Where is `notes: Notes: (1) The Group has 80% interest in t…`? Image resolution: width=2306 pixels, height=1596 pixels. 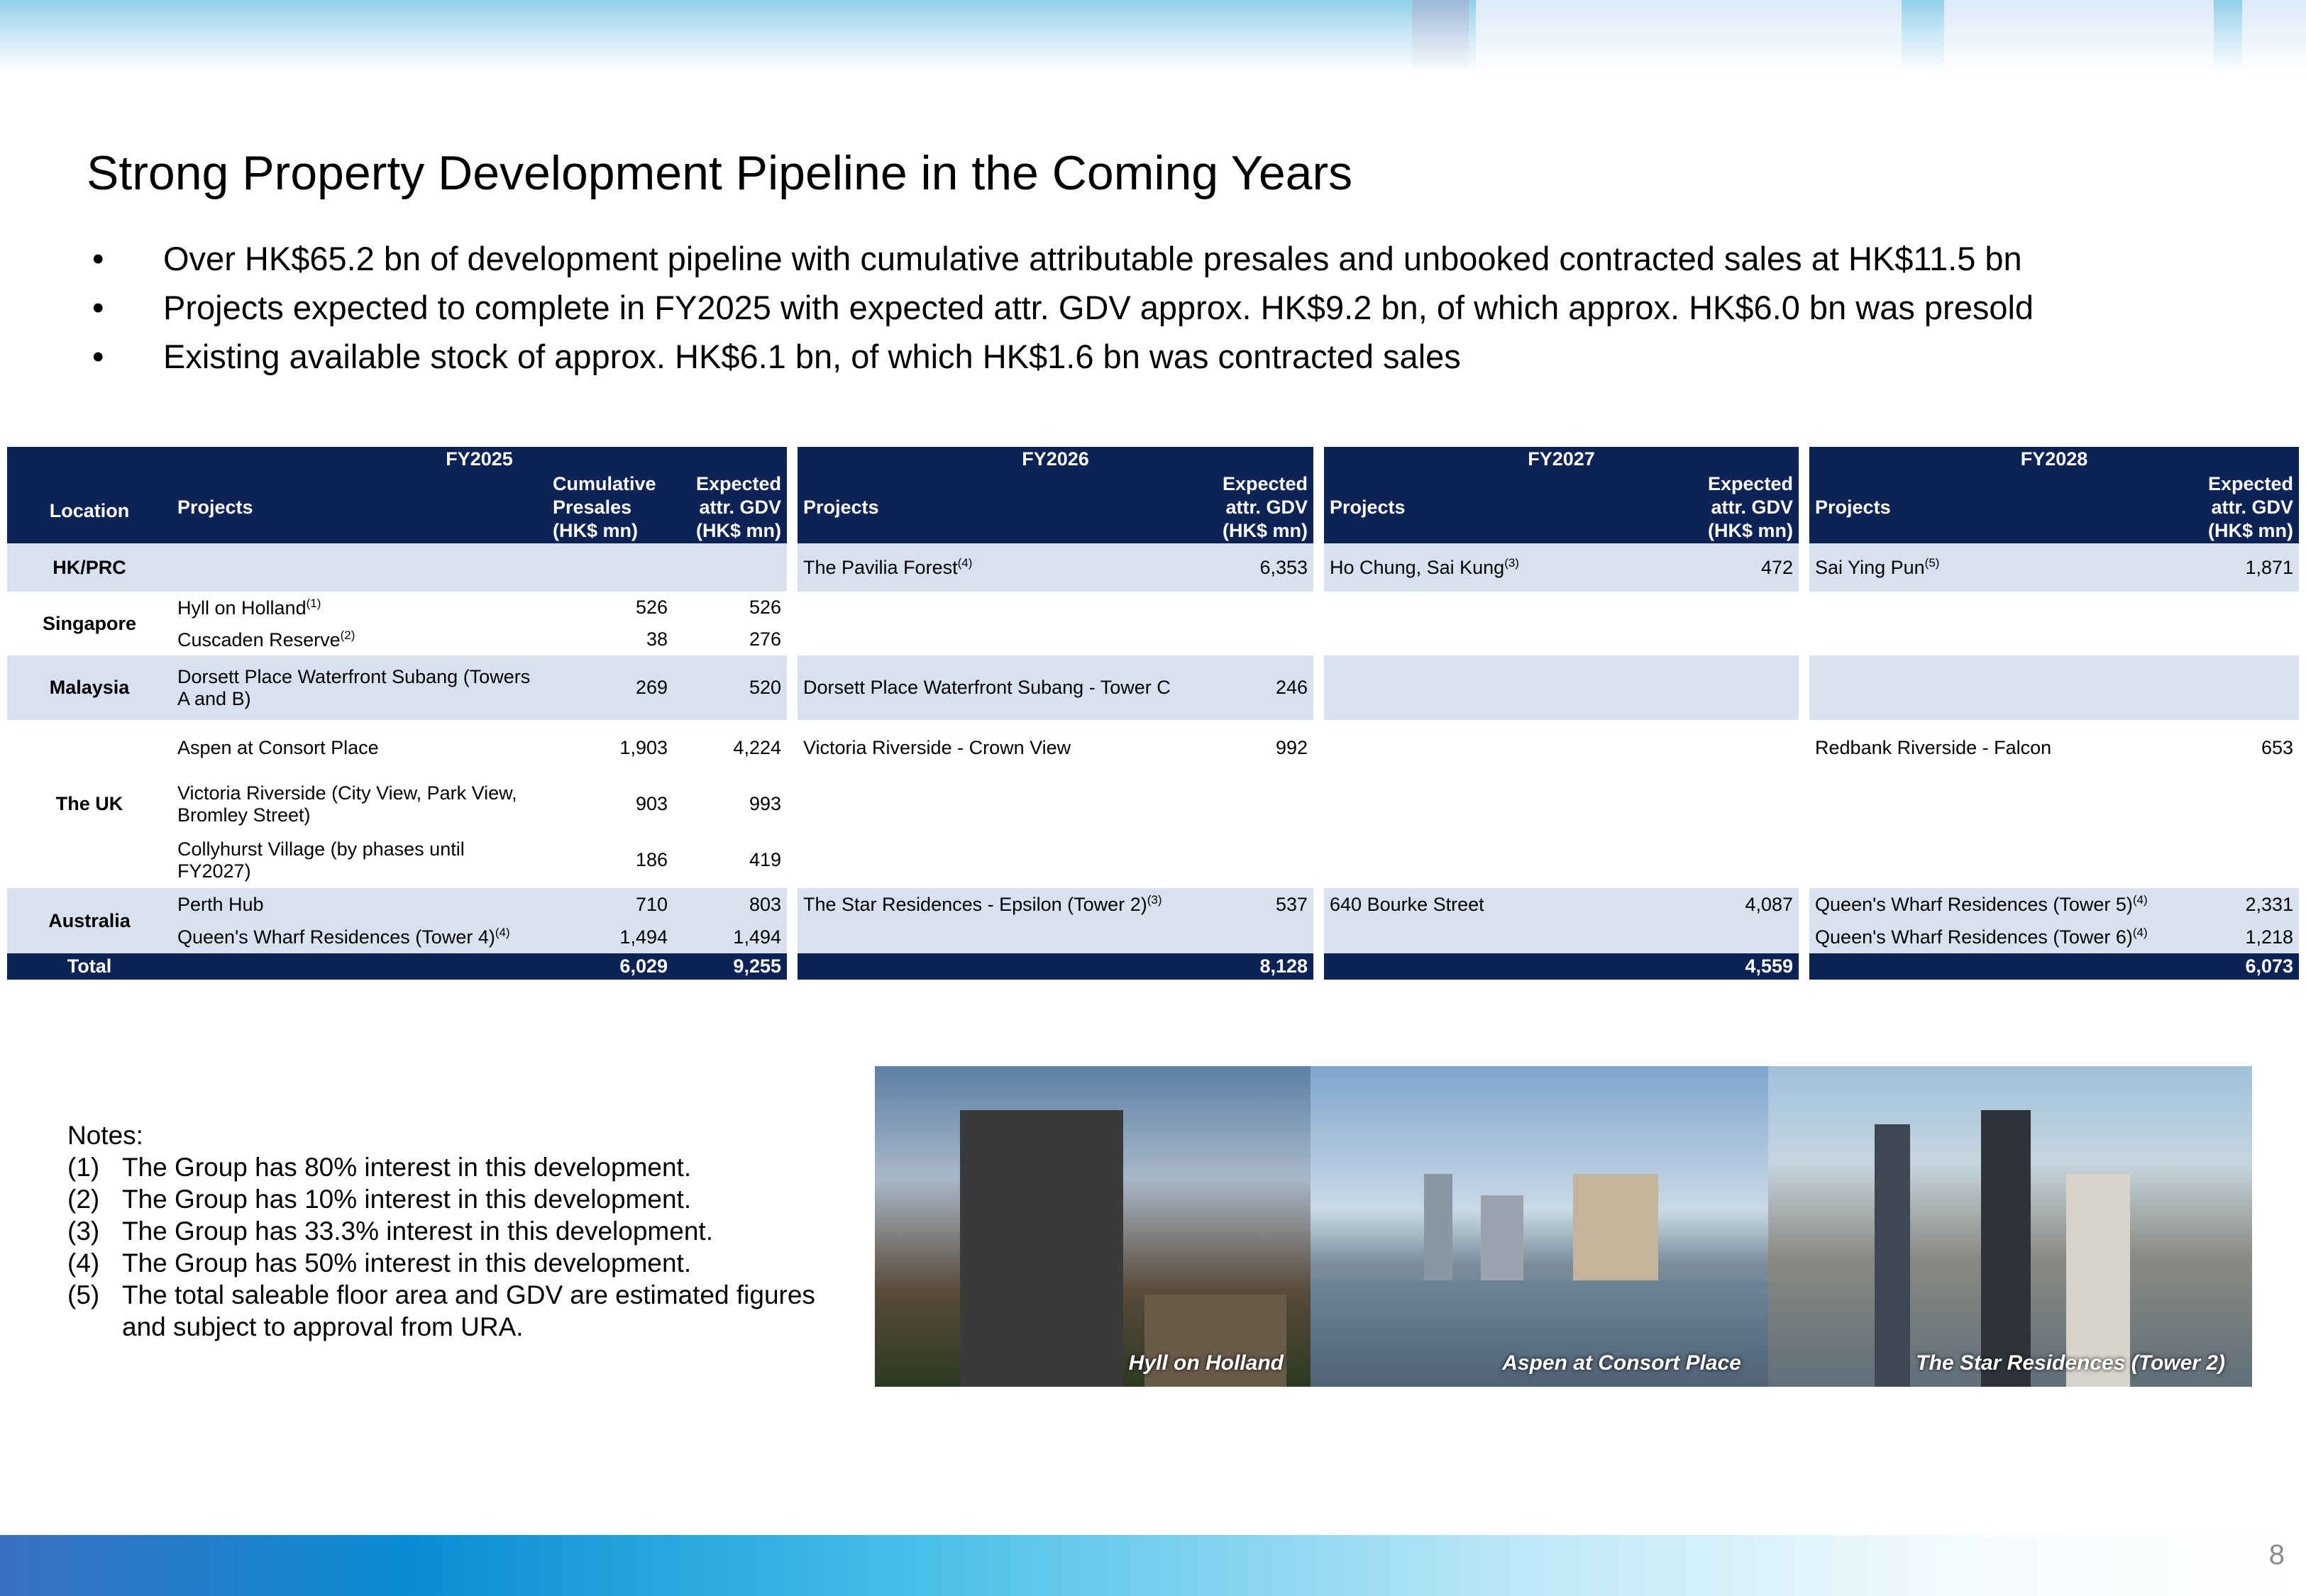
notes: Notes: (1) The Group has 80% interest in t… is located at coordinates (449, 1231).